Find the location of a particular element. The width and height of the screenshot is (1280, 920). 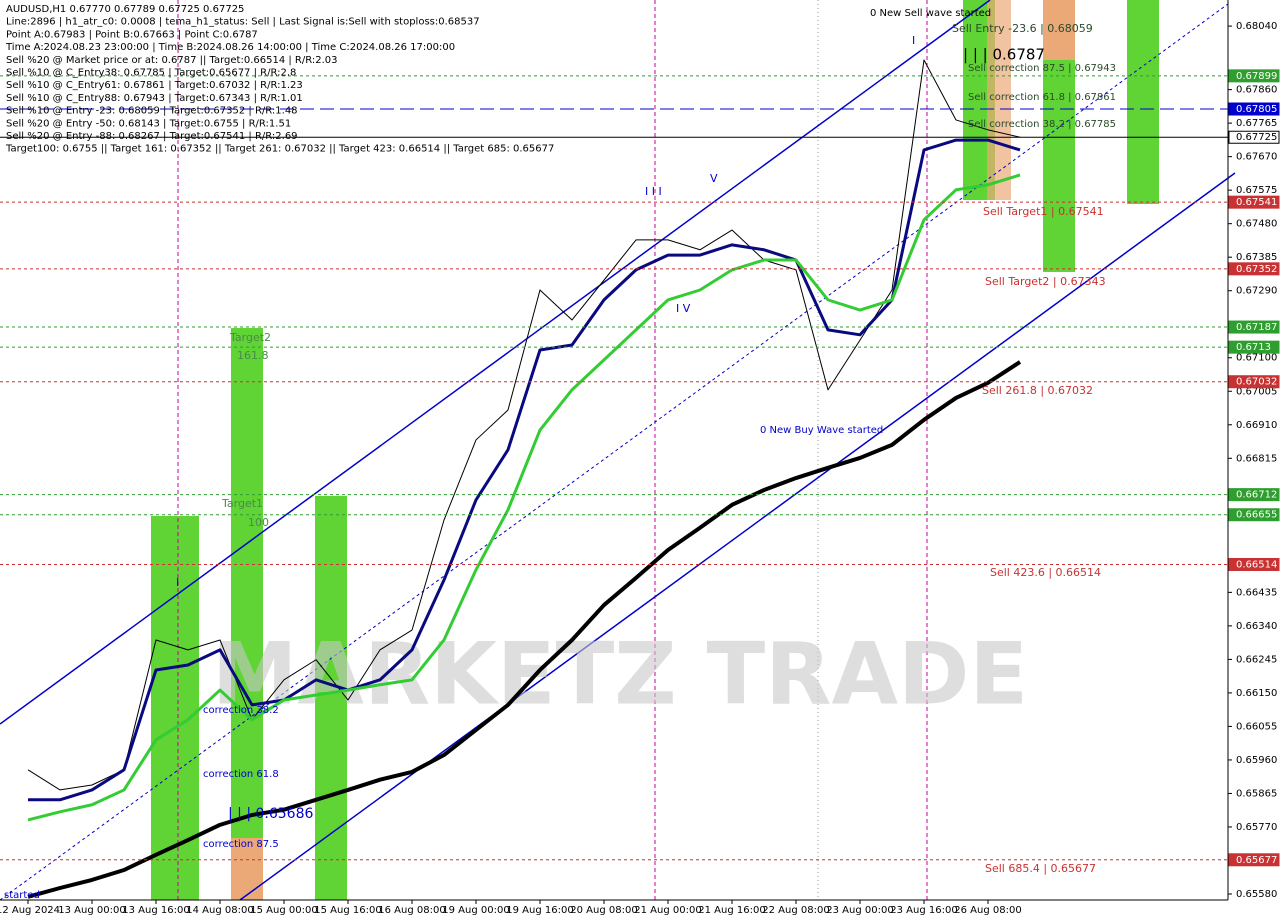

x-tick-label: 26 Aug 08:00 is located at coordinates (987, 910).